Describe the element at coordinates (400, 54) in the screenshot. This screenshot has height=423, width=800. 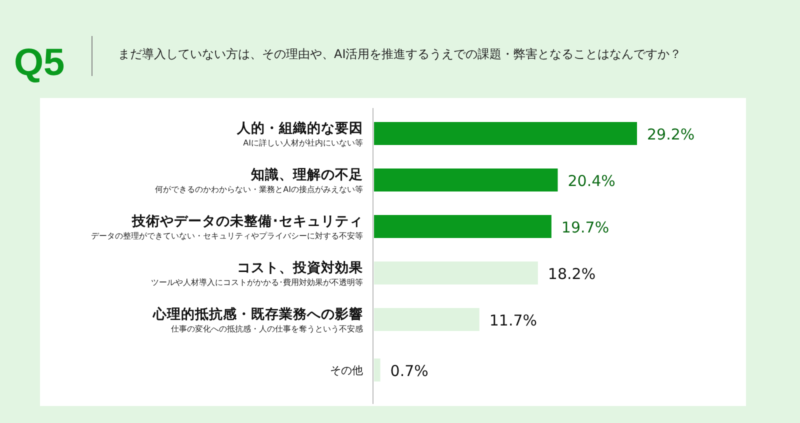
I see `subtitle: まだ導入していない方は、その理由や、AI活用を推進するうえでの課題・弊害となることはなんですか？` at that location.